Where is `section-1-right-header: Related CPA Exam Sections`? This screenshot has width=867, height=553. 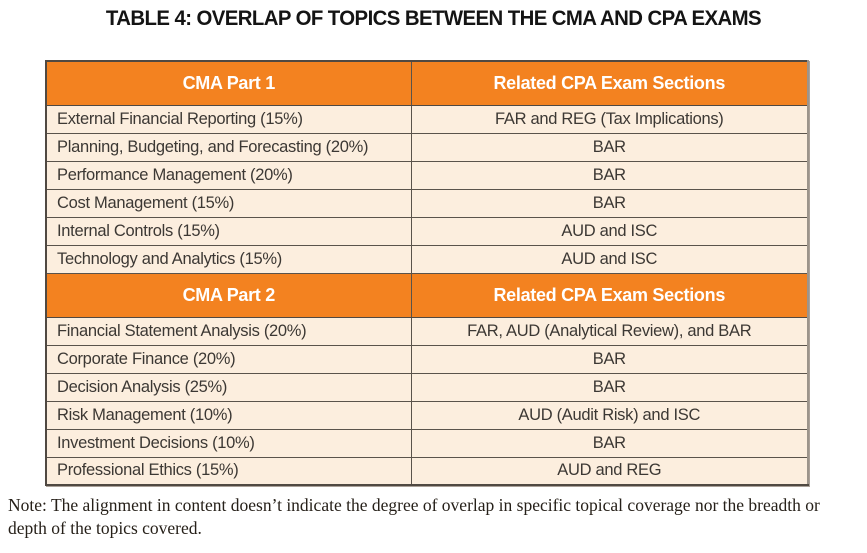
section-1-right-header: Related CPA Exam Sections is located at coordinates (609, 83).